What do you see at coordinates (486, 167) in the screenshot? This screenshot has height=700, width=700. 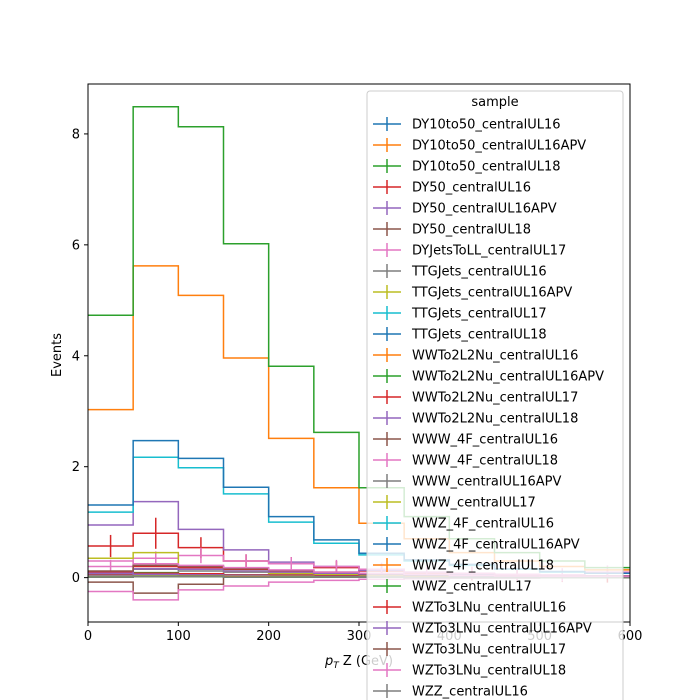 I see `legend-label: DY10to50_centralUL18` at bounding box center [486, 167].